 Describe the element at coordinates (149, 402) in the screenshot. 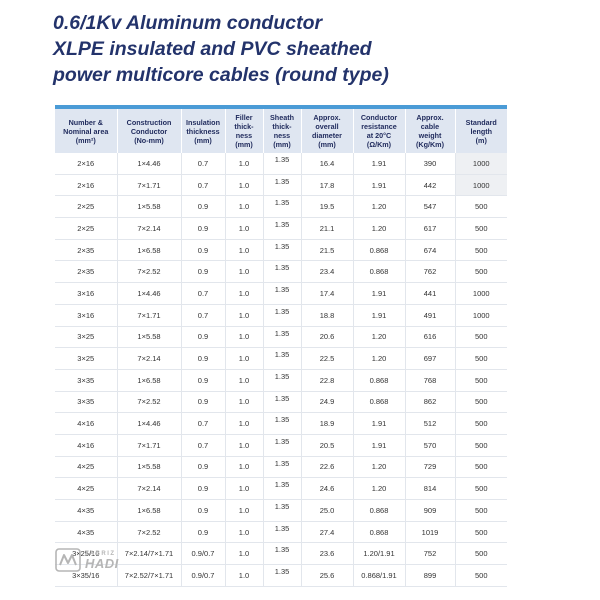

I see `table-cell: 7×2.52` at that location.